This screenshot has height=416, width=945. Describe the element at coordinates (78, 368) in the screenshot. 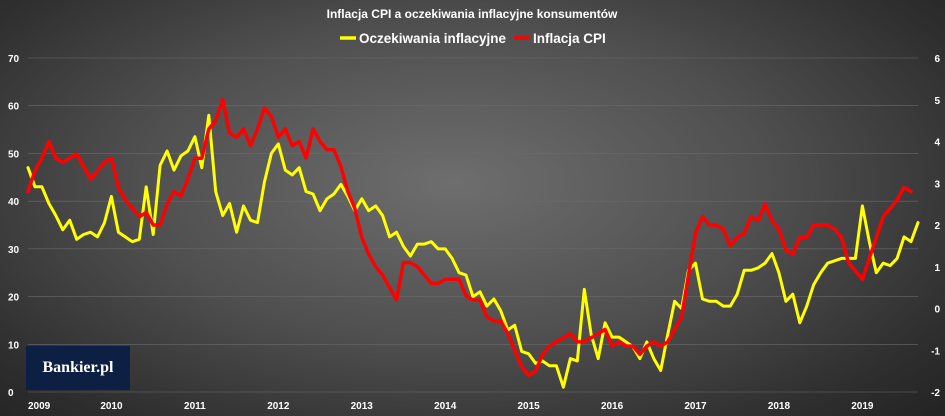

I see `bankier-logo: Bankier.pl` at that location.